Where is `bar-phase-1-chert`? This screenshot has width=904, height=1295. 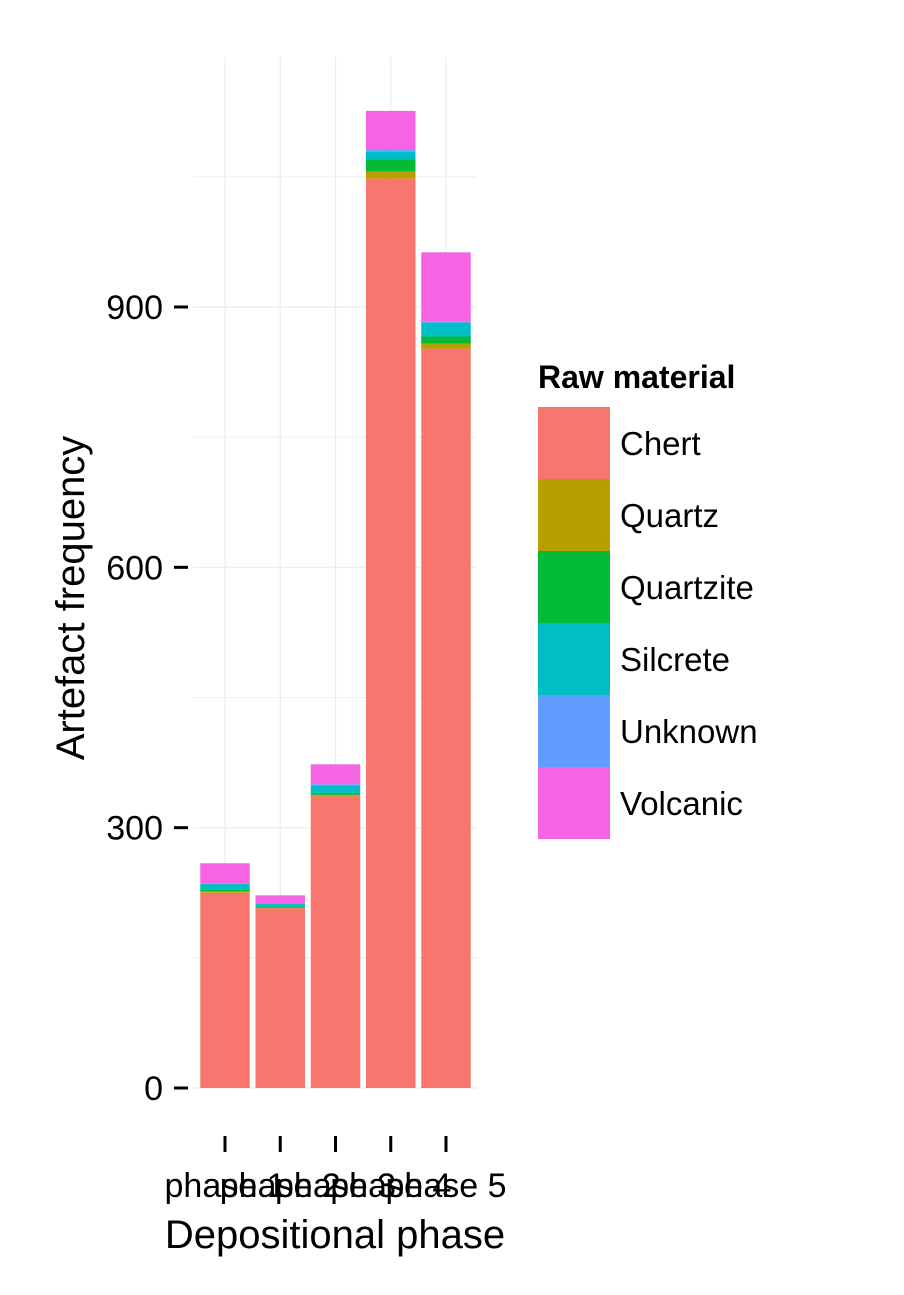
bar-phase-1-chert is located at coordinates (225, 990).